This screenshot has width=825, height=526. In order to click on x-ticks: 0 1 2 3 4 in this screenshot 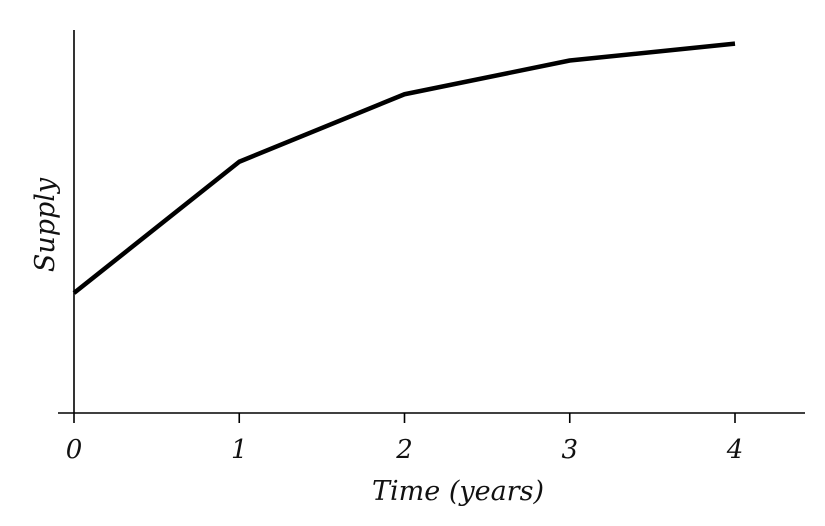, I will do `click(405, 439)`.